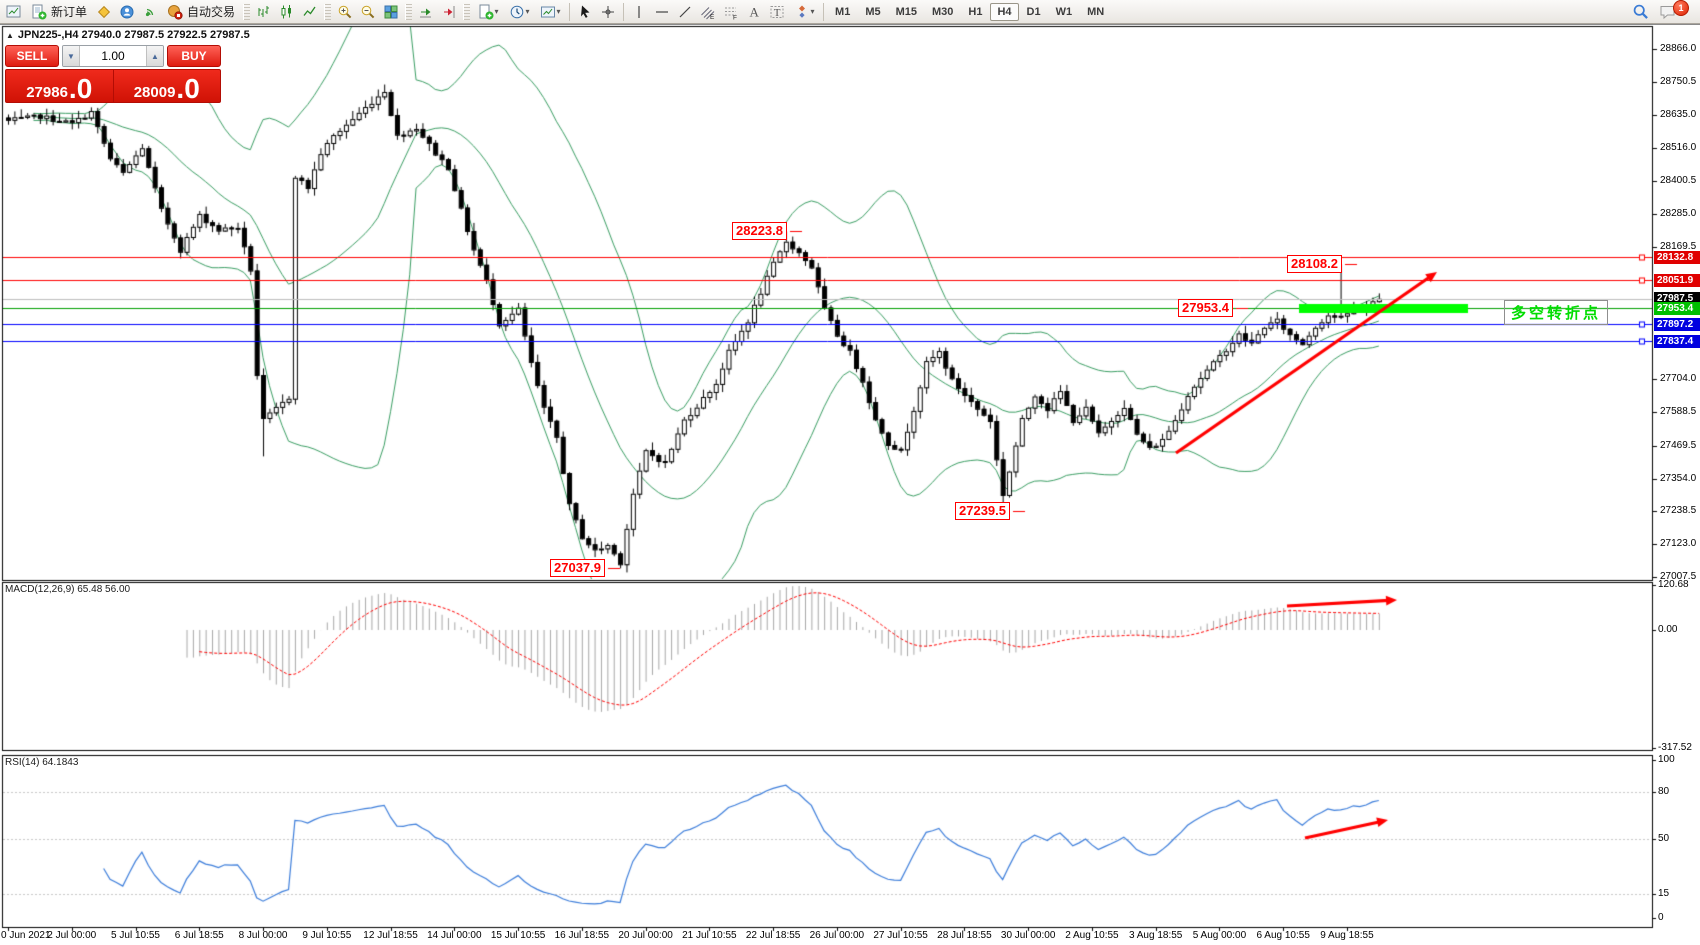  Describe the element at coordinates (982, 511) in the screenshot. I see `price-callout-label: 27239.5` at that location.